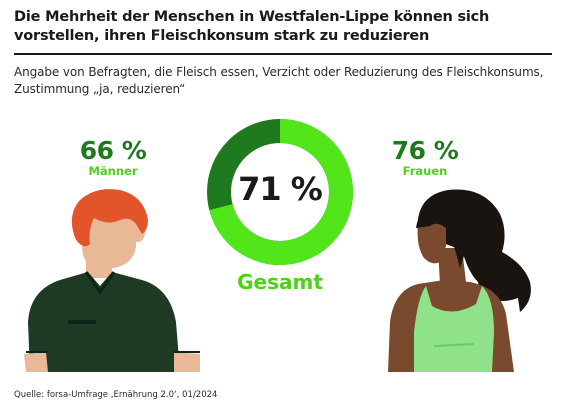 The height and width of the screenshot is (414, 566). Describe the element at coordinates (459, 280) in the screenshot. I see `woman-illustration` at that location.